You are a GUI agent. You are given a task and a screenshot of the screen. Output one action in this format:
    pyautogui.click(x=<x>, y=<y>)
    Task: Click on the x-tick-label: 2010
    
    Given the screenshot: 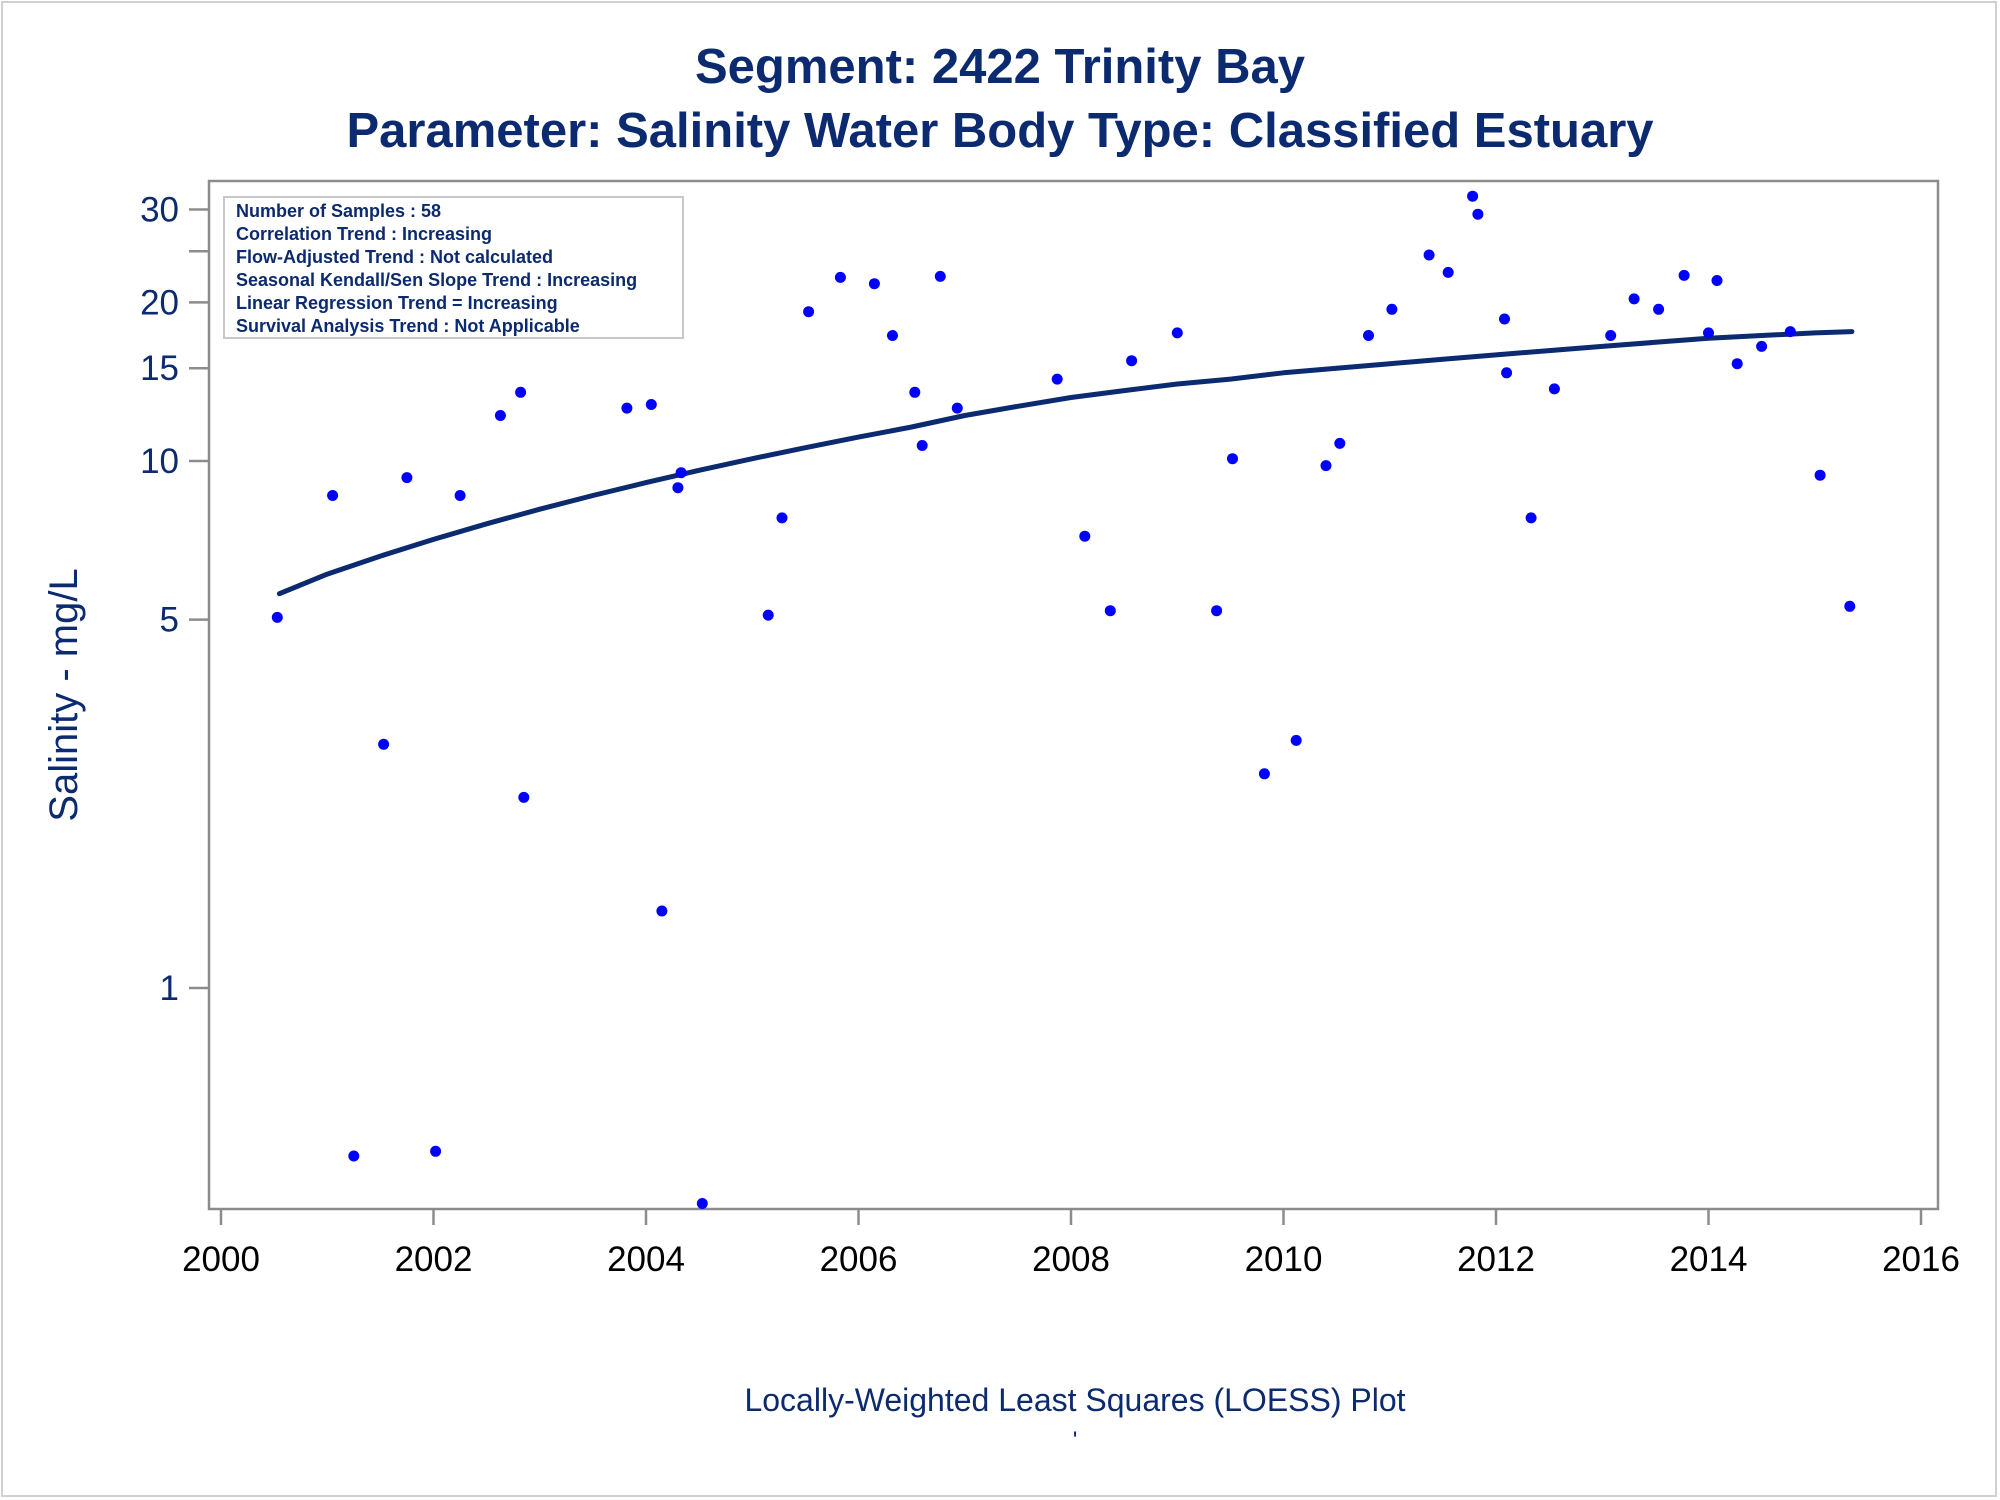 What is the action you would take?
    pyautogui.click(x=1284, y=1259)
    